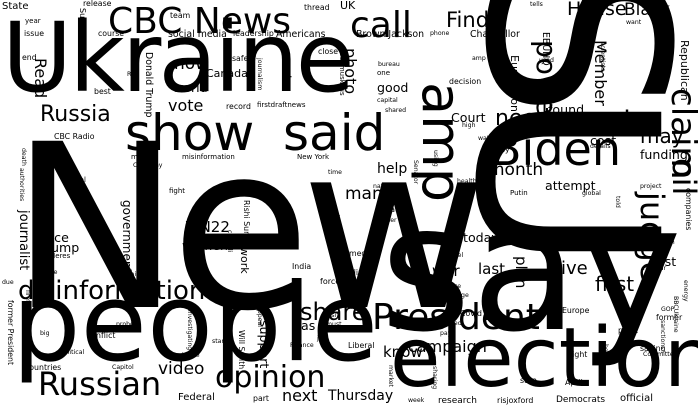 Image resolution: width=698 pixels, height=411 pixels. I want to click on word-conflict: conflict, so click(101, 335).